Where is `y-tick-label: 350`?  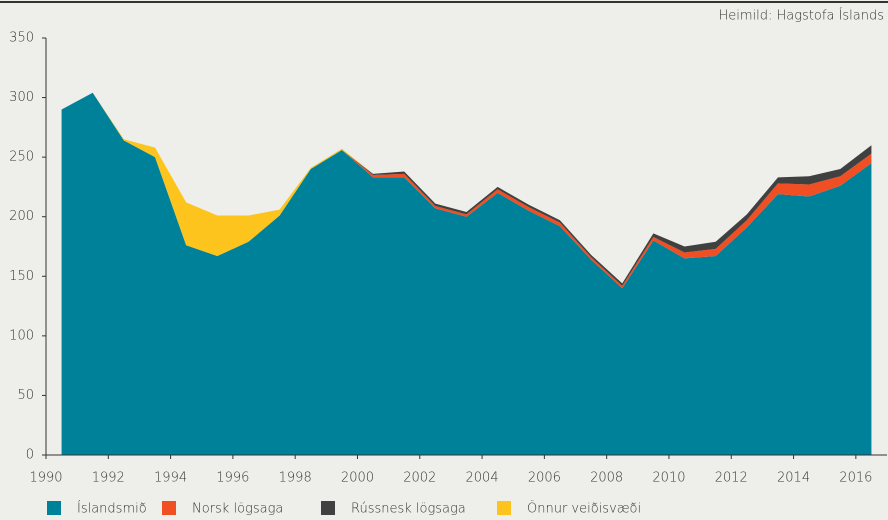 y-tick-label: 350 is located at coordinates (21, 38).